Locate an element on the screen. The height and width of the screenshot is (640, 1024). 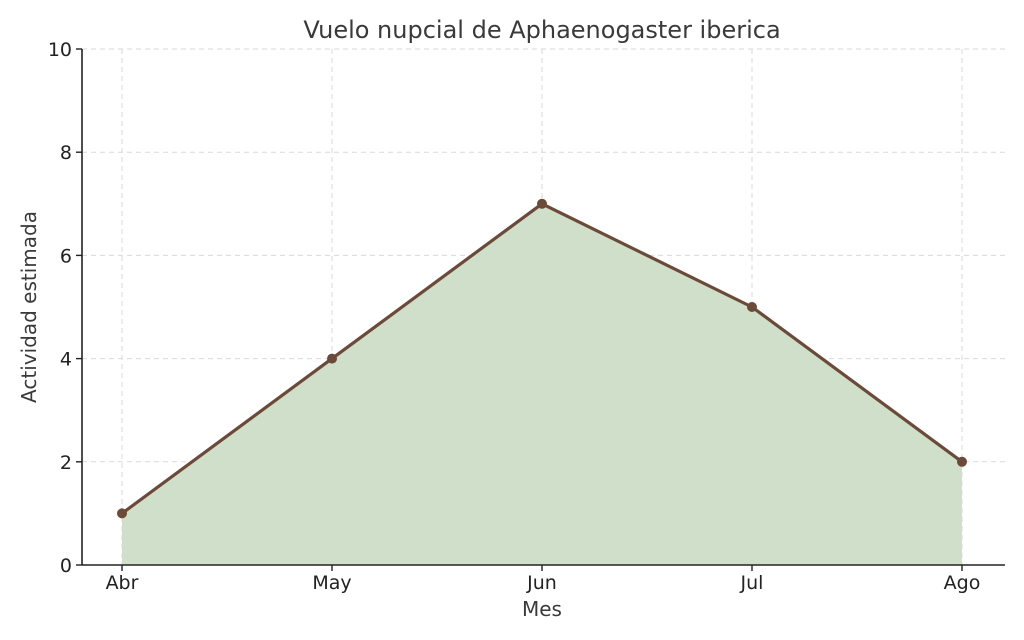
chart-title: Vuelo nupcial de Aphaenogaster iberica is located at coordinates (541, 30).